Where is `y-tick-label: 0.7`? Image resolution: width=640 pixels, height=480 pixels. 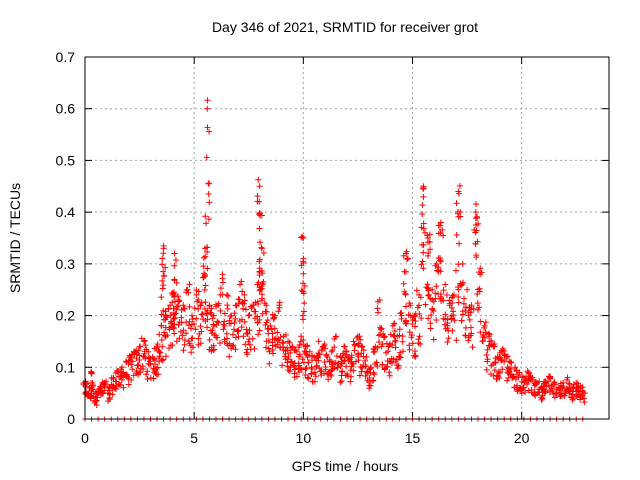
y-tick-label: 0.7 is located at coordinates (66, 57).